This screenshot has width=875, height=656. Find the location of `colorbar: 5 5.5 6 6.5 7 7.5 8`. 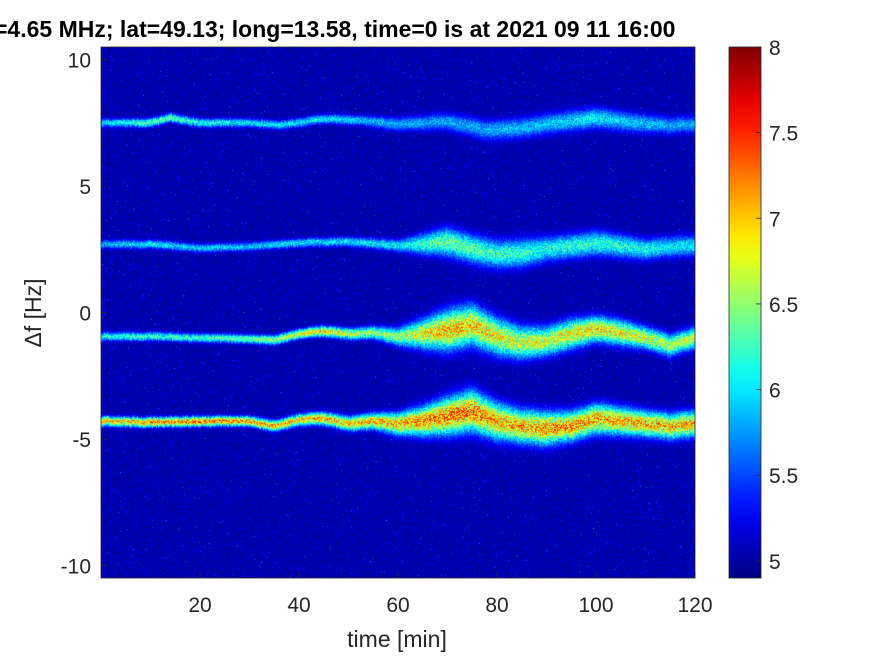

colorbar: 5 5.5 6 6.5 7 7.5 8 is located at coordinates (763, 308).